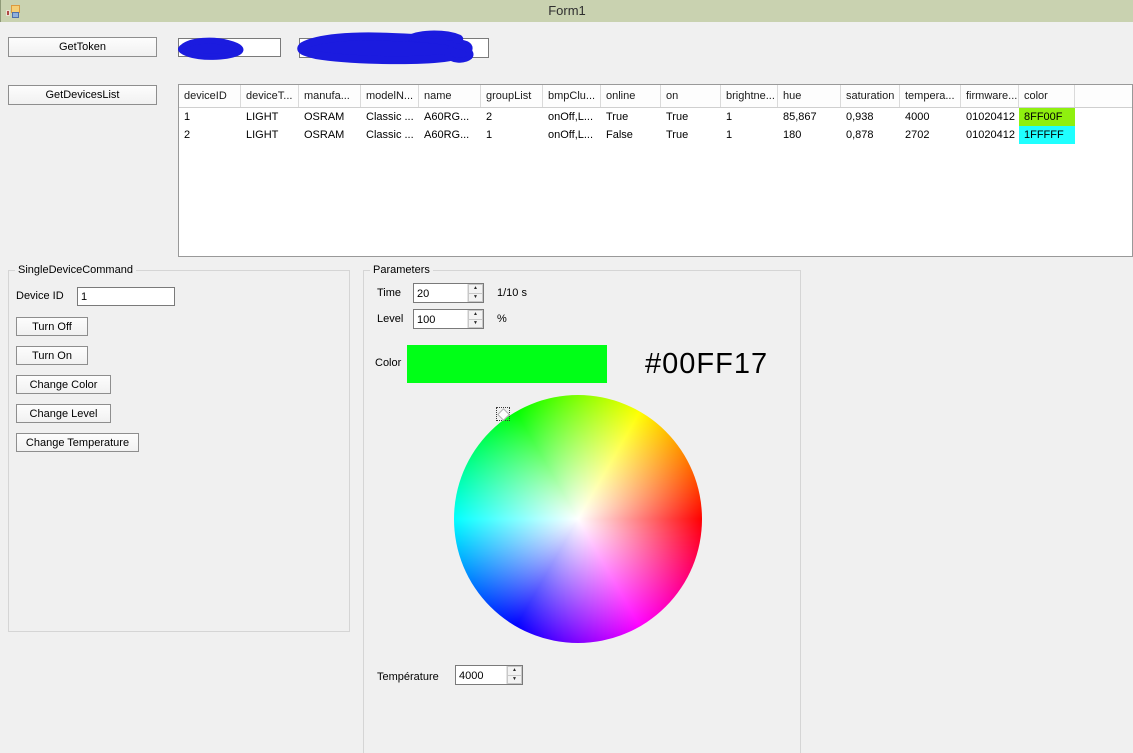 This screenshot has width=1133, height=753. I want to click on level-label: Level, so click(390, 319).